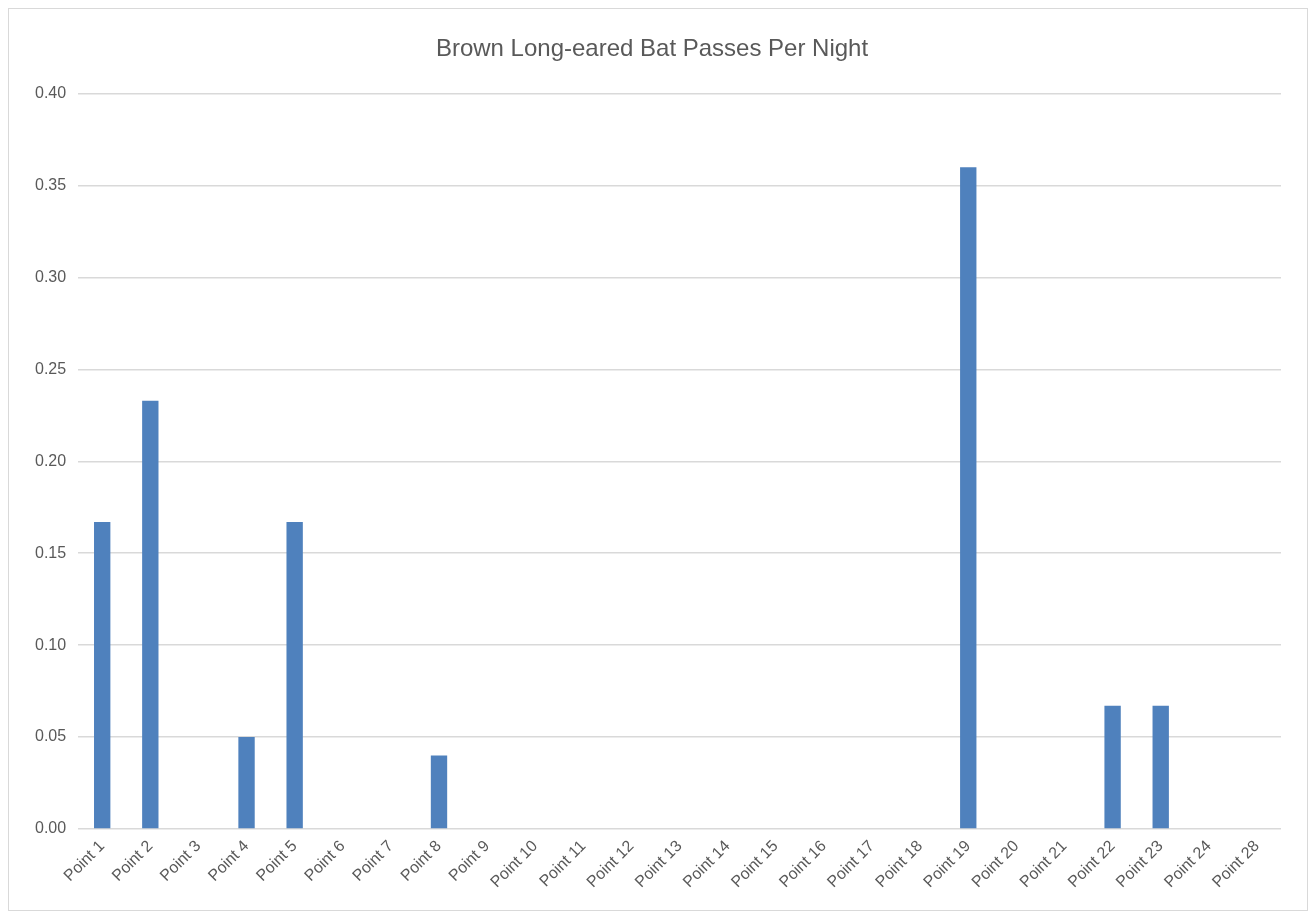 This screenshot has width=1316, height=919. What do you see at coordinates (51, 93) in the screenshot?
I see `y-tick-label: 0.40` at bounding box center [51, 93].